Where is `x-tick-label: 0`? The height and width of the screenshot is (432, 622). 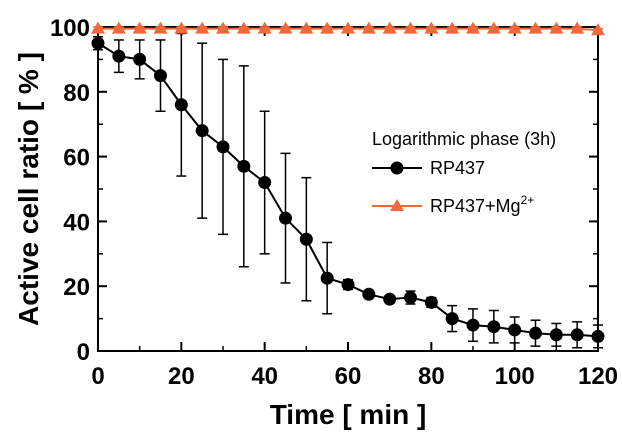 x-tick-label: 0 is located at coordinates (97, 376).